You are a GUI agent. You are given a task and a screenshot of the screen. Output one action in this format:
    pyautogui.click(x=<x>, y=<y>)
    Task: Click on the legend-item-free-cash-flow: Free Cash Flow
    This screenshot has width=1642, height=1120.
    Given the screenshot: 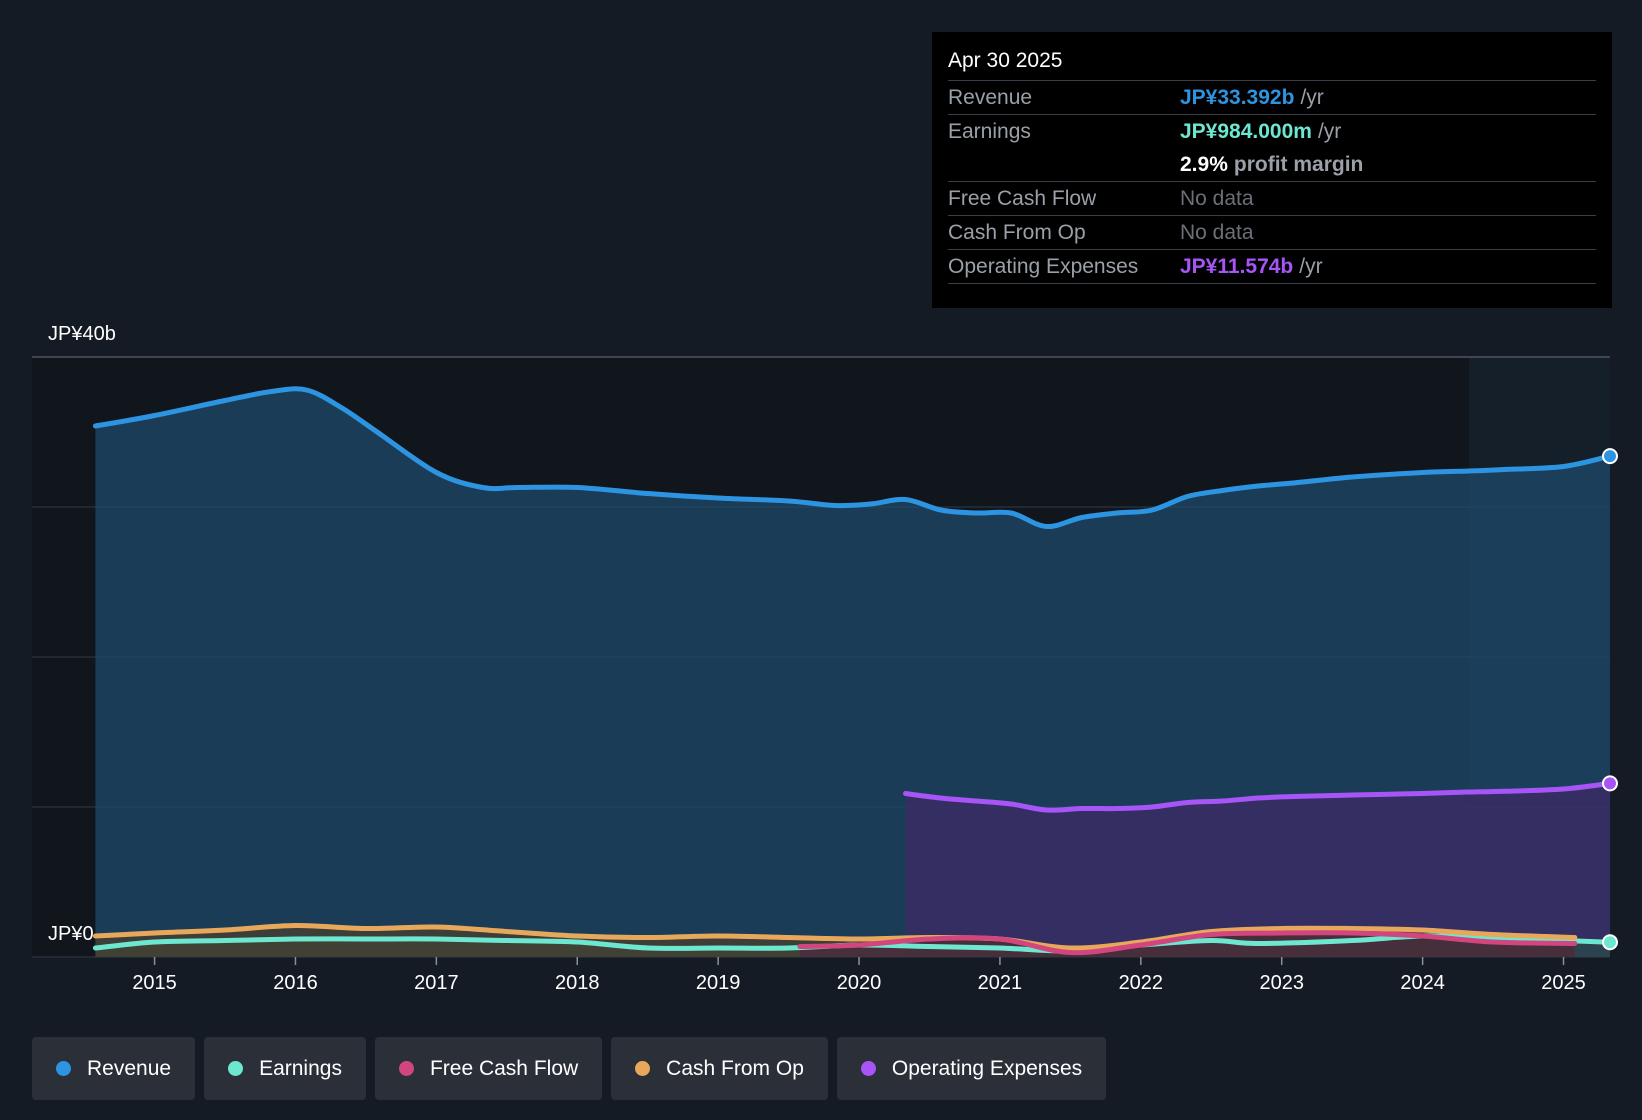 What is the action you would take?
    pyautogui.click(x=488, y=1068)
    